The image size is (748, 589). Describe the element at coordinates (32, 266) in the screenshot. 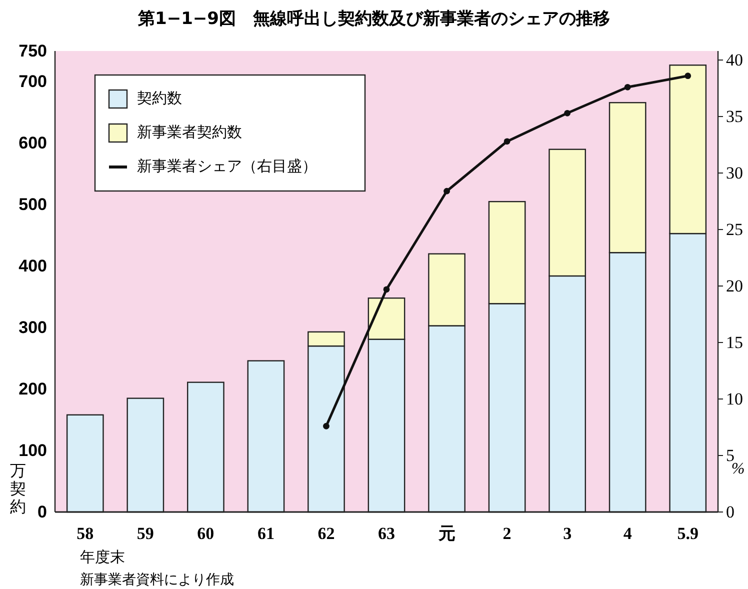

I see `y-tick-label: 400` at that location.